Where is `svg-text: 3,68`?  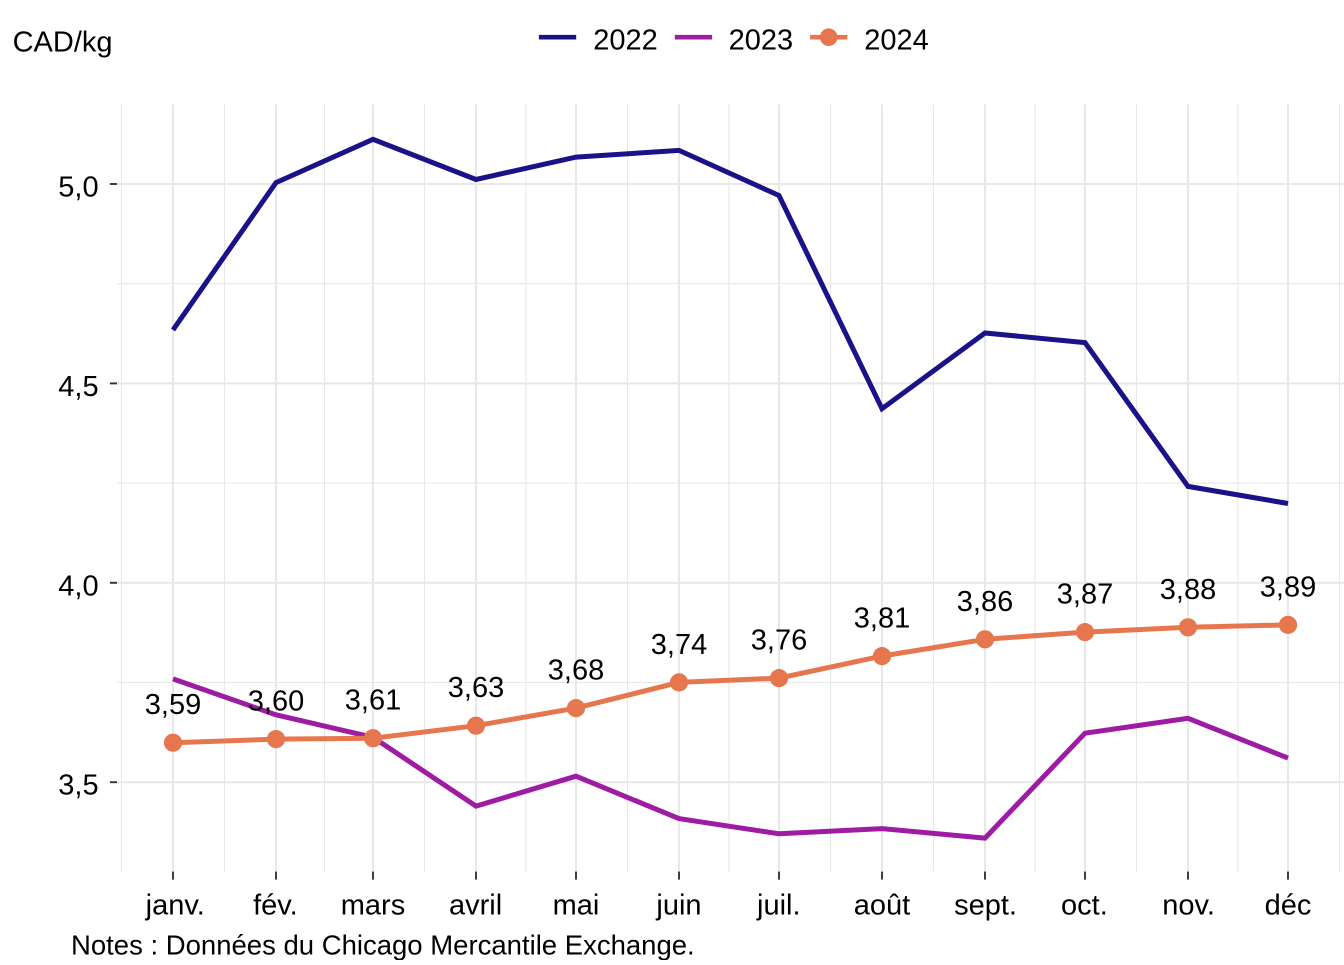 svg-text: 3,68 is located at coordinates (576, 671).